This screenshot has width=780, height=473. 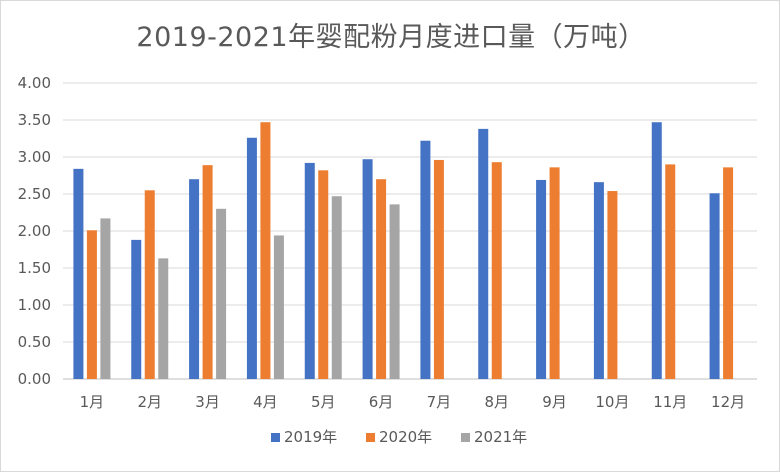 I want to click on x-tick-label: 11月, so click(x=670, y=402).